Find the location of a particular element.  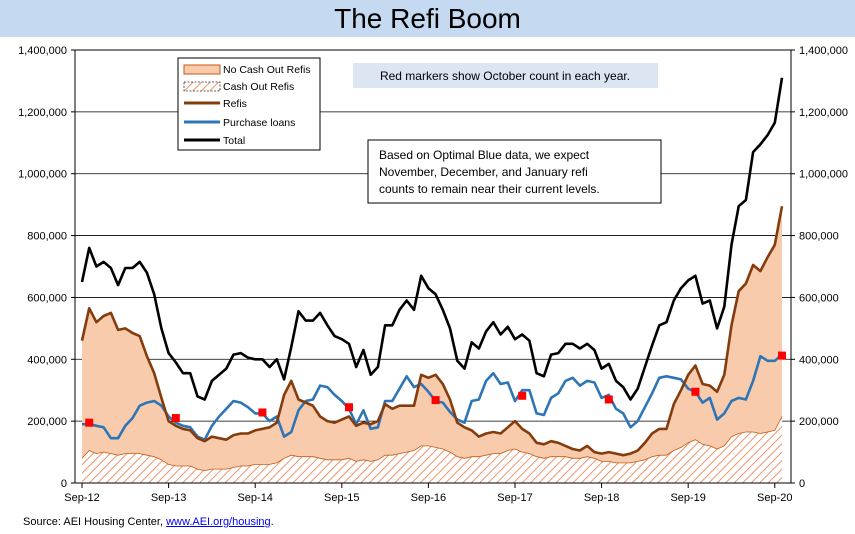

line-cash-out-refis is located at coordinates (432, 444).